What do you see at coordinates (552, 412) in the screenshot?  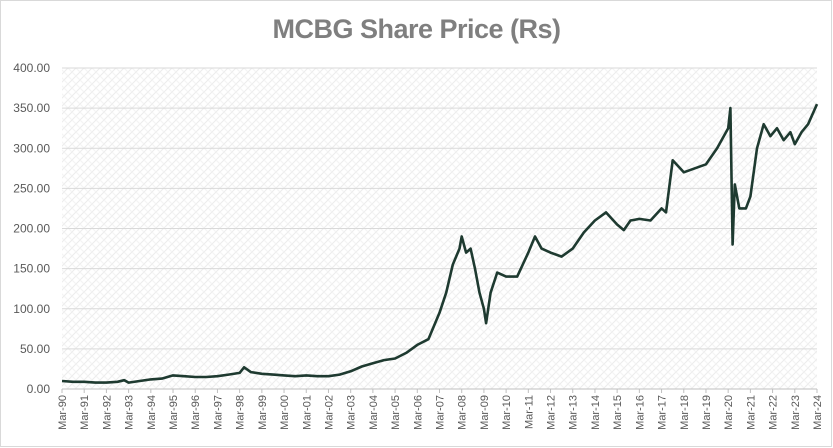 I see `x-tick-label: Mar-12` at bounding box center [552, 412].